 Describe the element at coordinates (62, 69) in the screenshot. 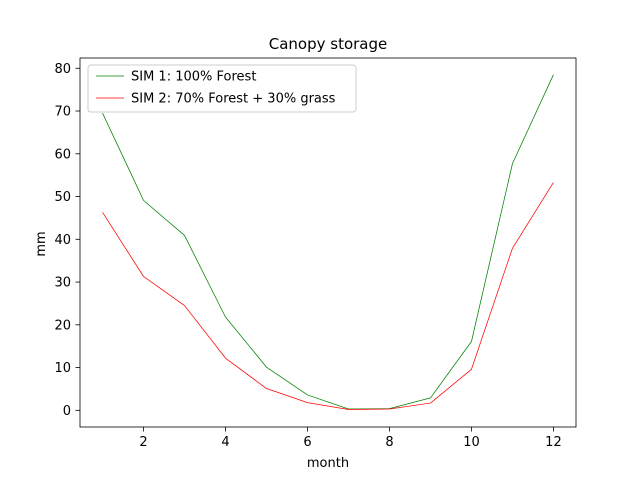

I see `y-tick-label: 80` at that location.